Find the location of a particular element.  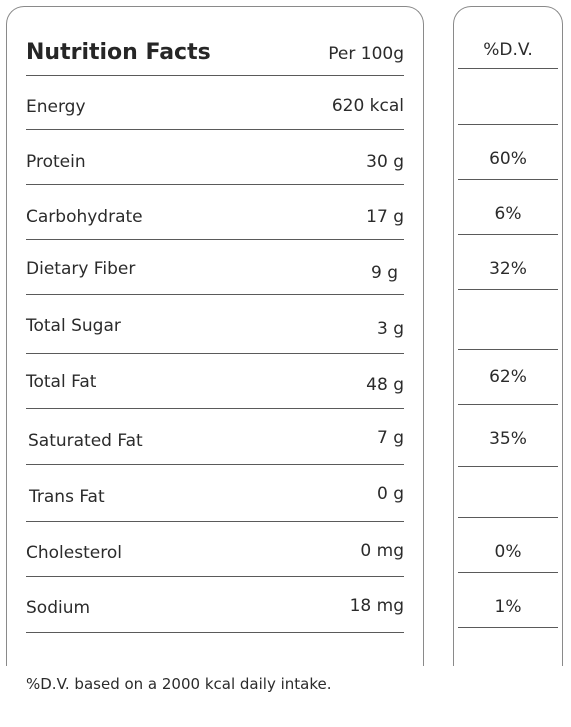

daily-value-percent: 60% is located at coordinates (508, 159).